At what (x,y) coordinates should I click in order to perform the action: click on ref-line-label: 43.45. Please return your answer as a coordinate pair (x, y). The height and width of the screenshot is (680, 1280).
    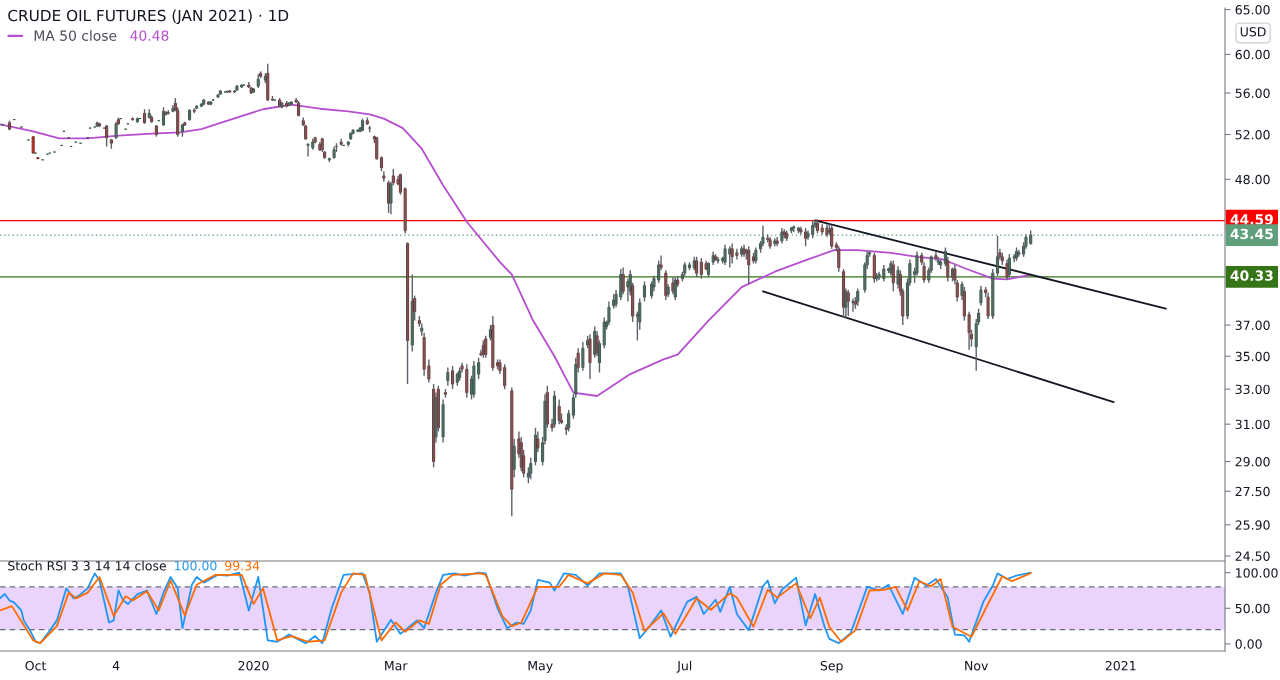
    Looking at the image, I should click on (1251, 234).